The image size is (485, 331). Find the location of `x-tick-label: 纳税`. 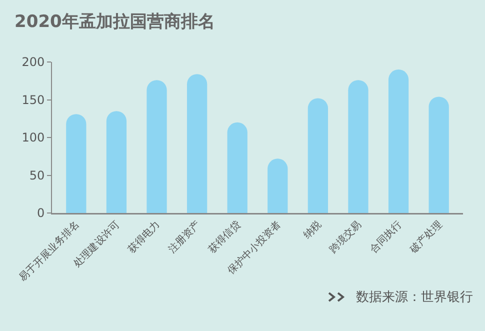

x-tick-label: 纳税 is located at coordinates (312, 230).